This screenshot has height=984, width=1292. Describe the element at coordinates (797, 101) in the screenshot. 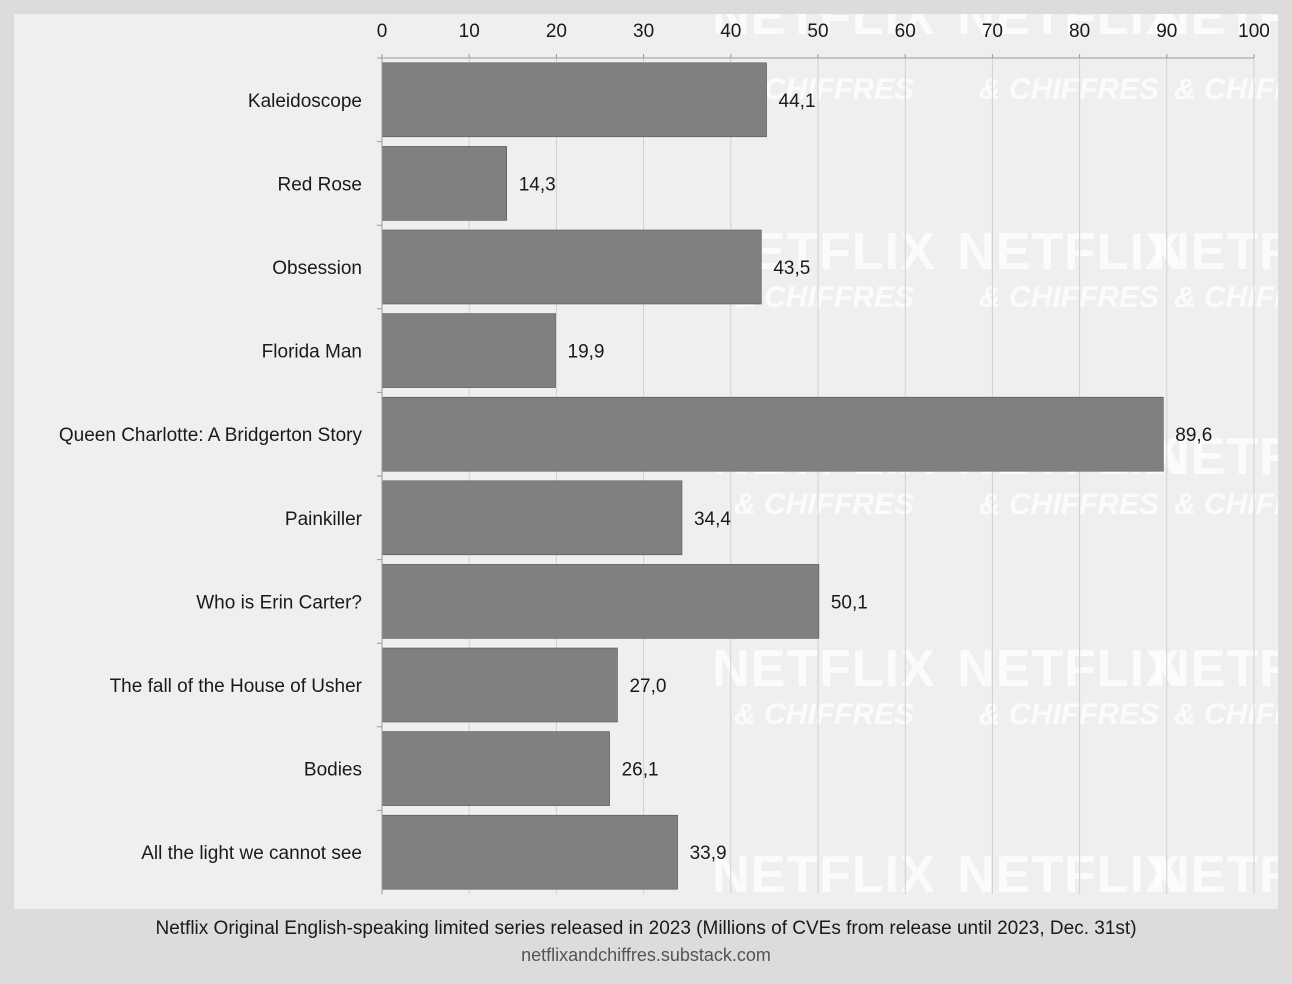

I see `value-label: 44,1` at that location.